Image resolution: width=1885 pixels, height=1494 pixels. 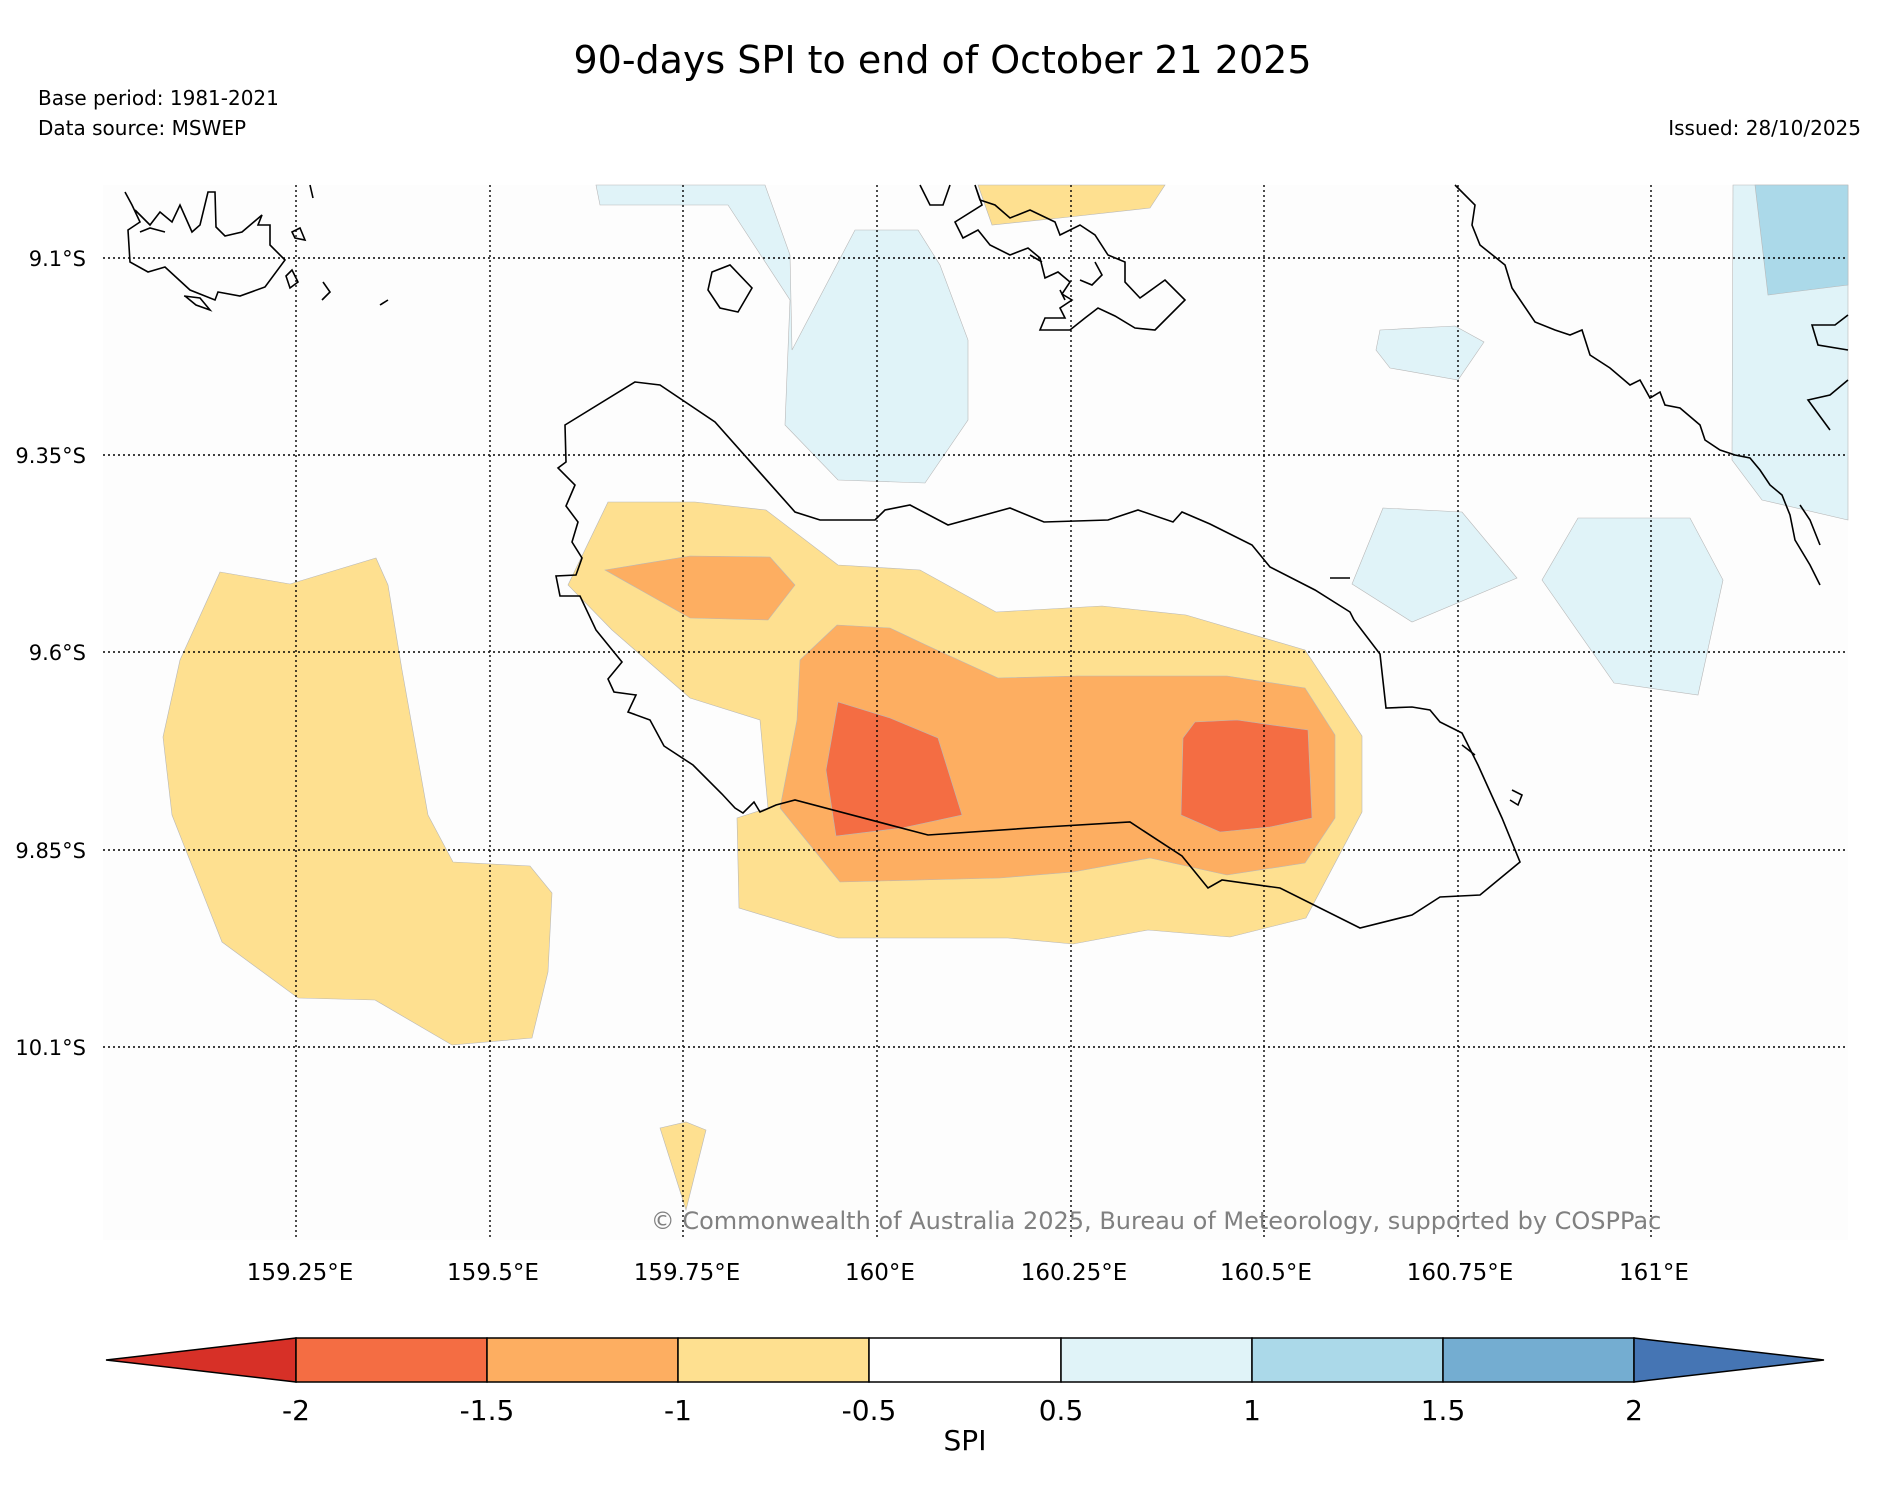 I want to click on coastline-nw-c, so click(x=198, y=303).